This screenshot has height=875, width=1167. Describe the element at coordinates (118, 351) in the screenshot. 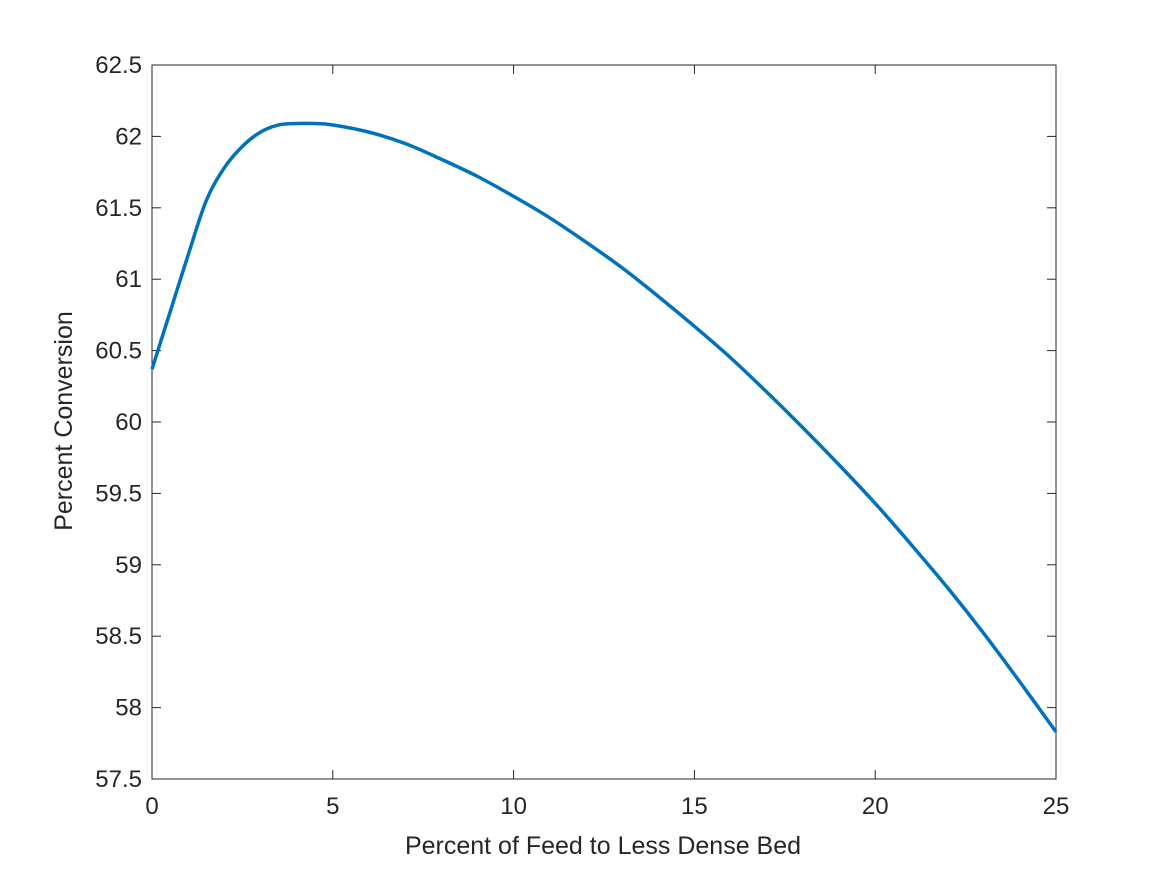

I see `y-tick-label: 60.5` at that location.